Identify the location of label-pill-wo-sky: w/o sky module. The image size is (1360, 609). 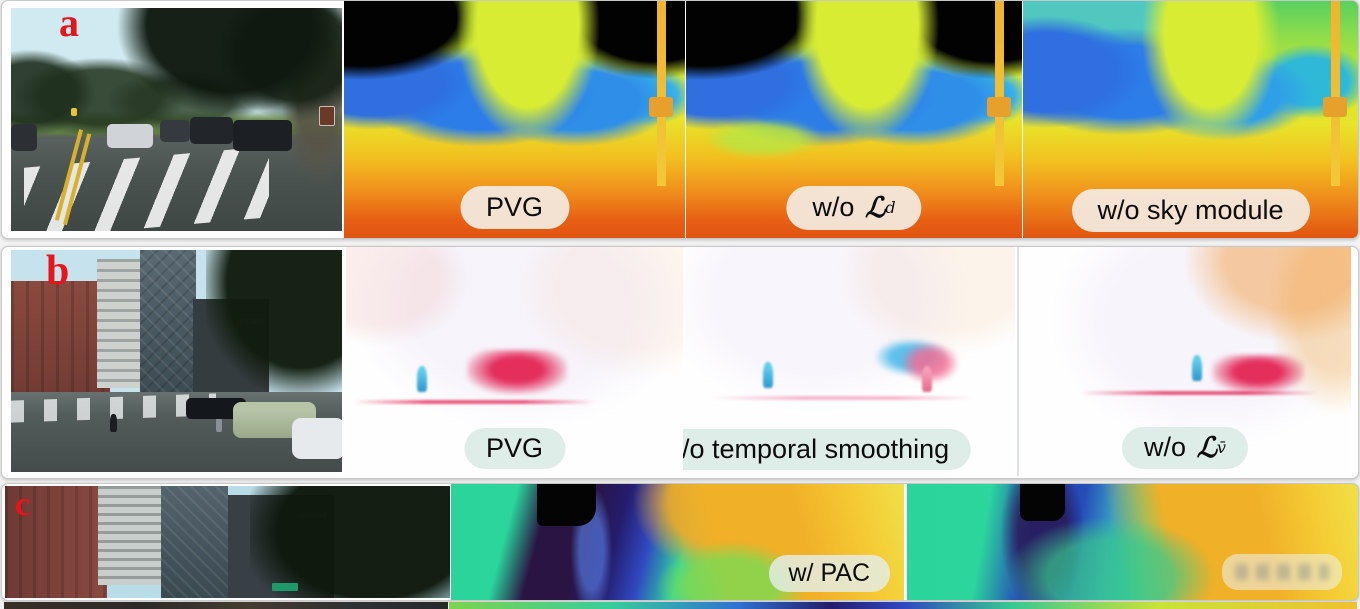
(1190, 210).